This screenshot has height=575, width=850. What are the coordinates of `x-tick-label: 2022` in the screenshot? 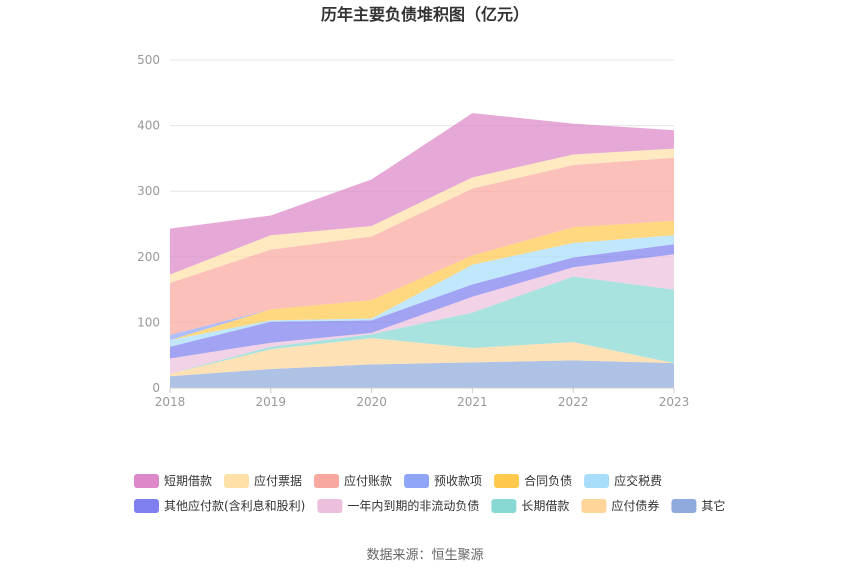 It's located at (573, 402).